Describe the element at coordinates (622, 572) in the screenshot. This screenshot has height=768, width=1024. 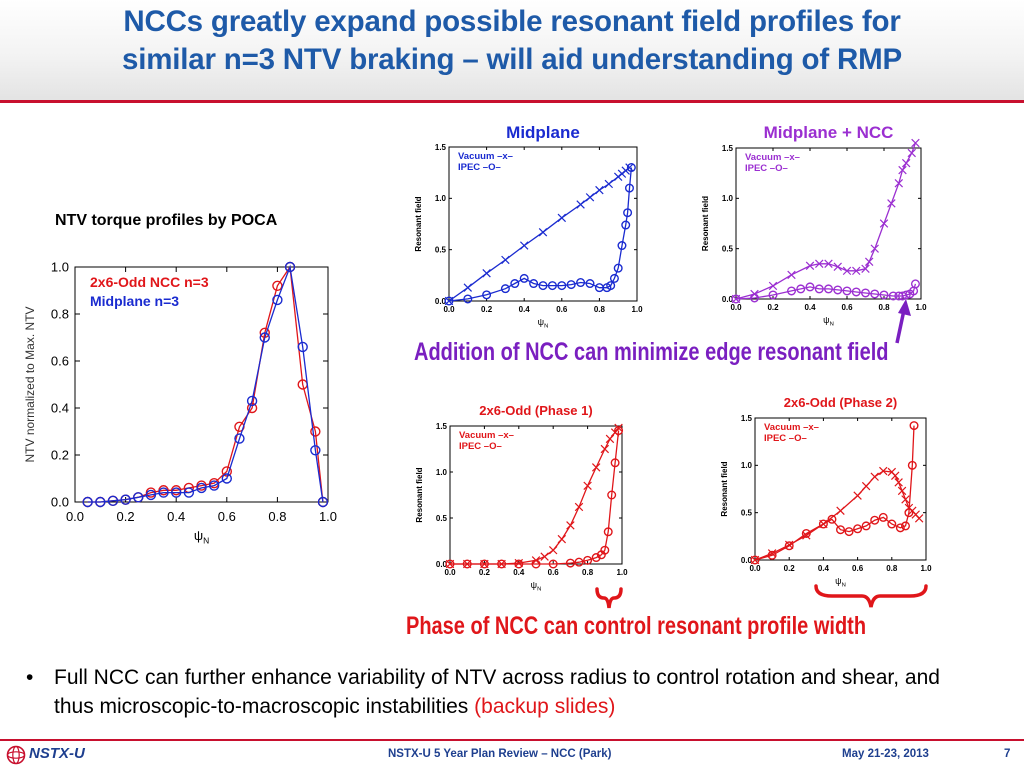
I see `phase1-x-tick-label: 1.0` at that location.